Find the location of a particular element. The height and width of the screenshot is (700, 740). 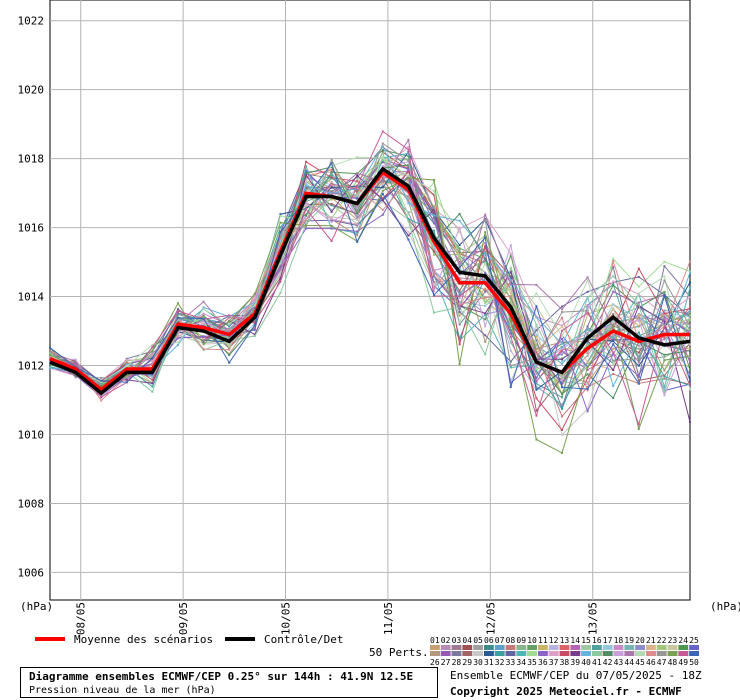

x-tick-label: 08/05 is located at coordinates (81, 618).